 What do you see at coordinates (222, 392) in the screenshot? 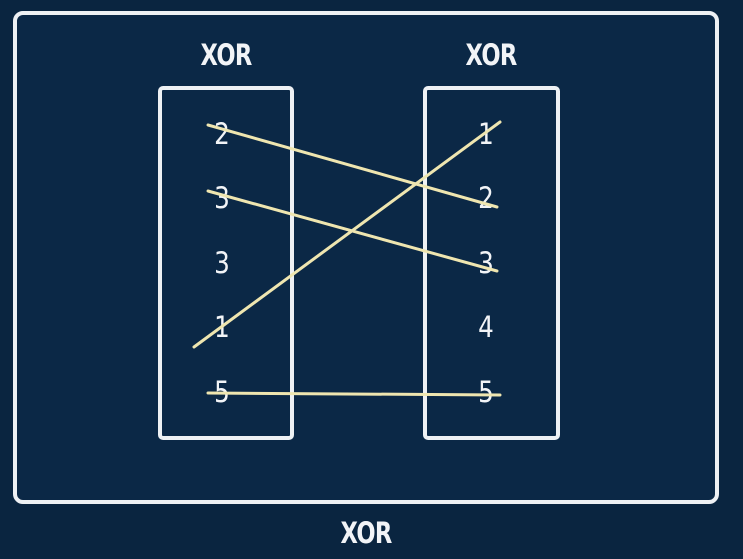
I see `left-item-5: 5` at bounding box center [222, 392].